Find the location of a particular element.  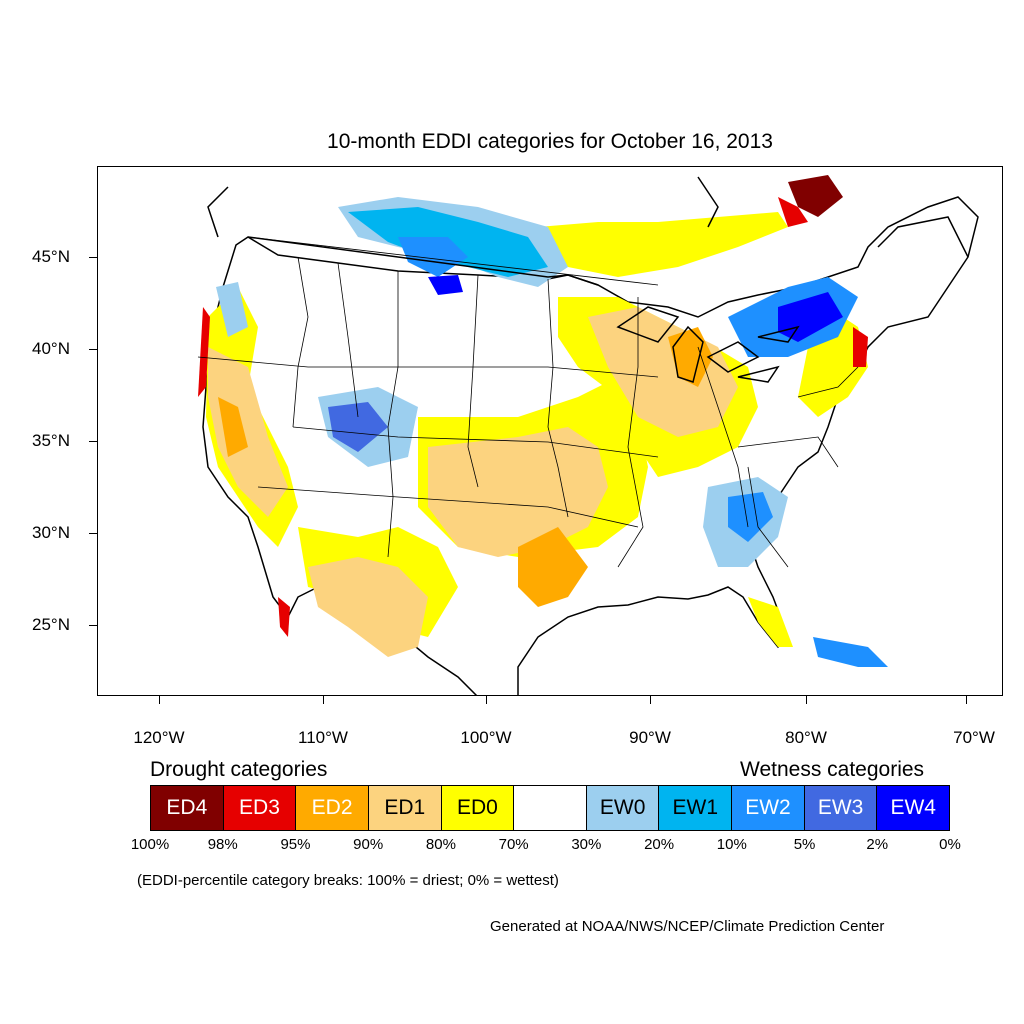

lat-label-30: 30°N is located at coordinates (51, 532).